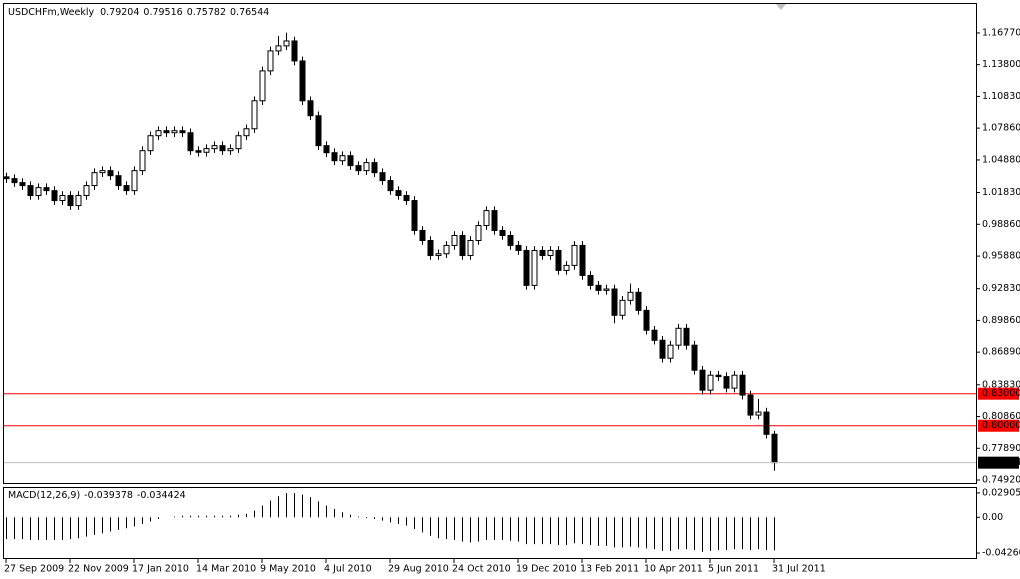 Image resolution: width=1020 pixels, height=579 pixels. I want to click on x-tick-label: 10 Apr 2011, so click(673, 569).